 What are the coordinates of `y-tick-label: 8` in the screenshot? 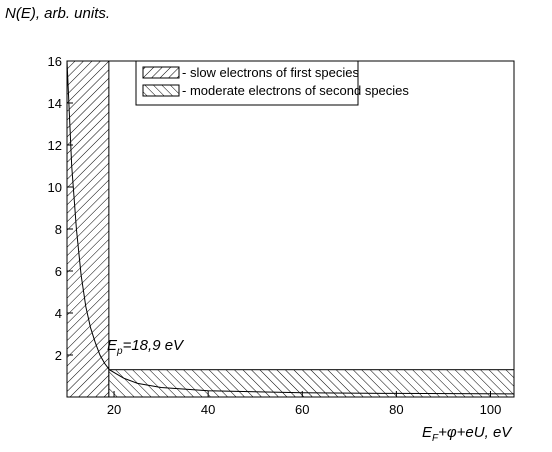 It's located at (58, 229).